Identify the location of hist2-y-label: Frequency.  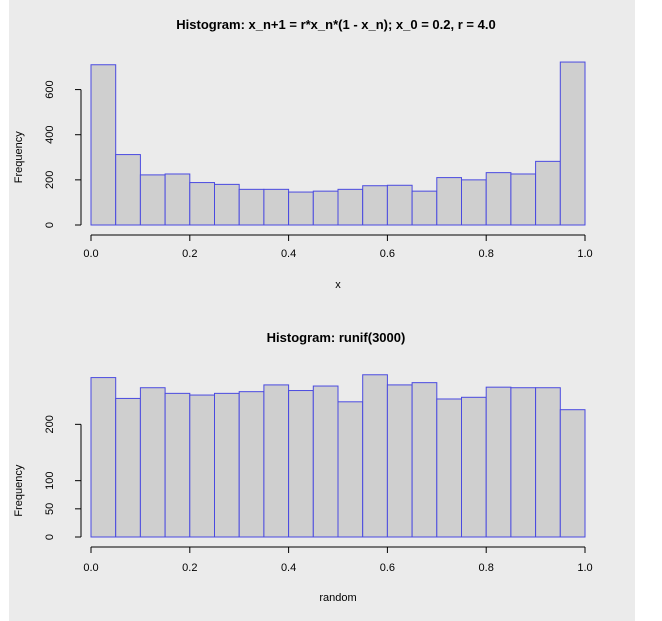
(19, 490).